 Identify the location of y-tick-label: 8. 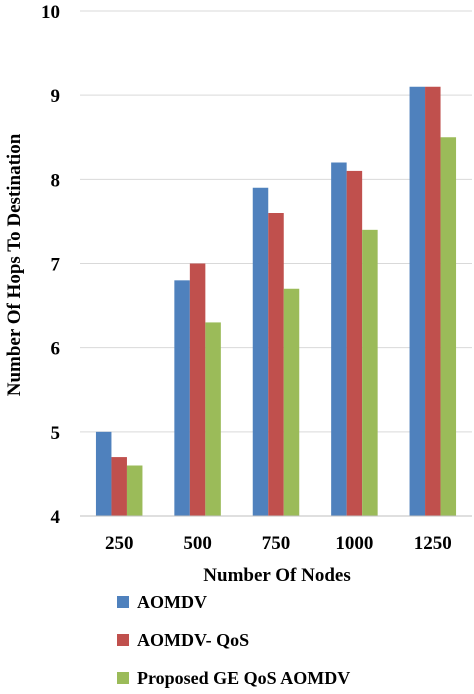
(56, 180).